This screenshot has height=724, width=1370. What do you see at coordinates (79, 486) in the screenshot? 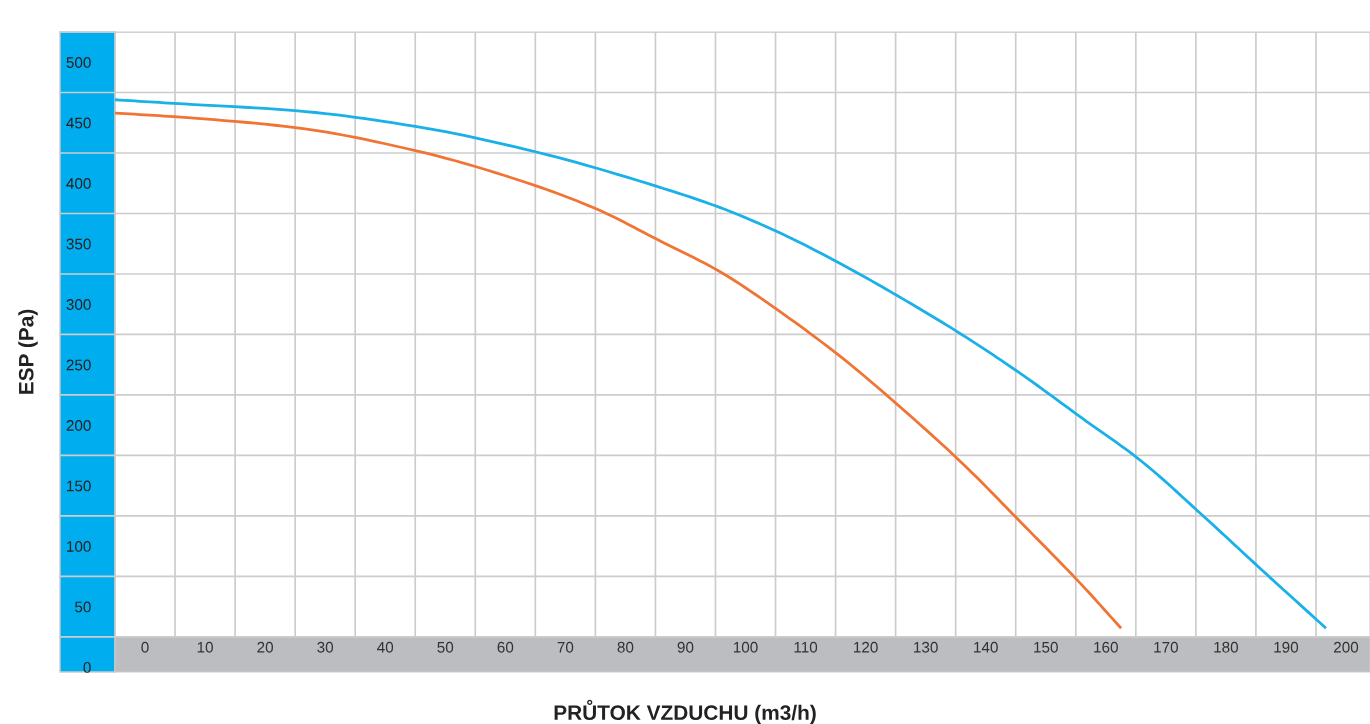
I see `y-tick-label: 150` at bounding box center [79, 486].